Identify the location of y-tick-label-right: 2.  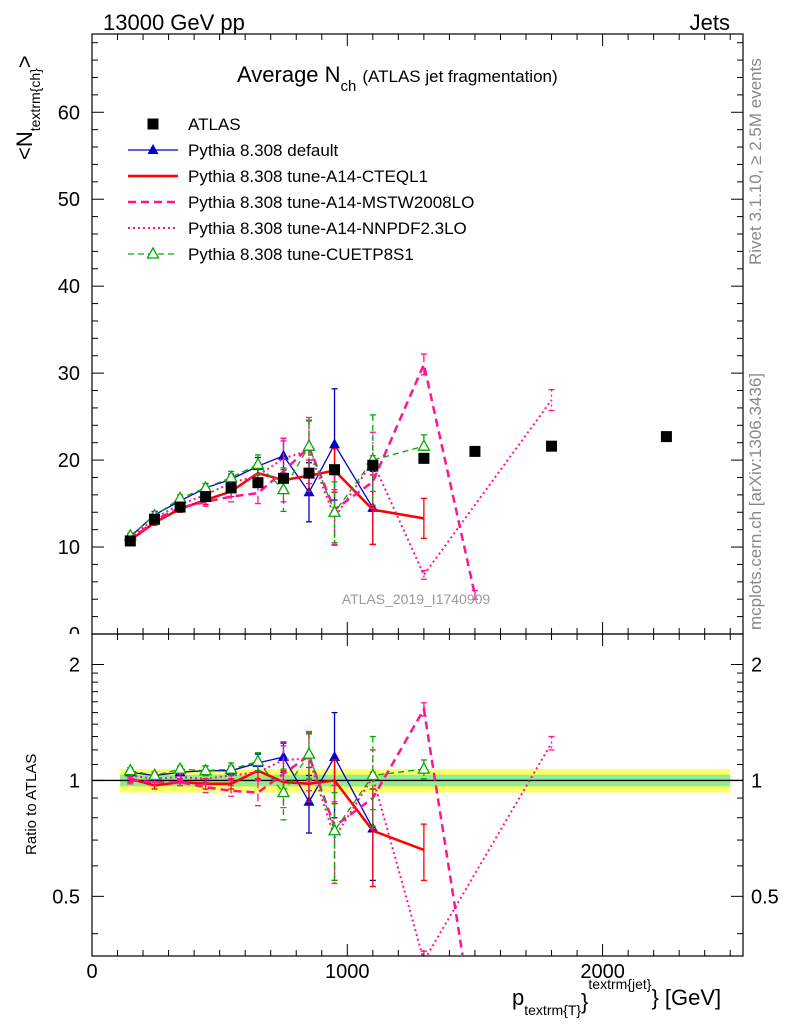
(756, 665).